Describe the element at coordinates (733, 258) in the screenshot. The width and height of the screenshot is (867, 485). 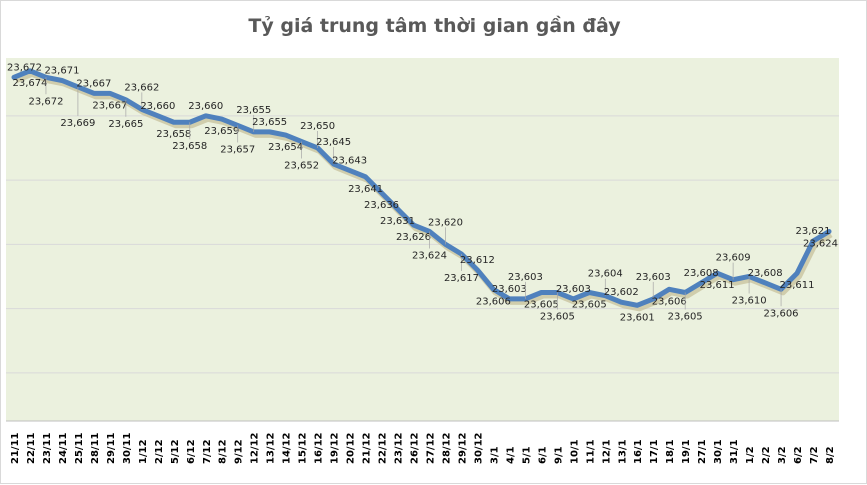
I see `data-label: 23,609` at that location.